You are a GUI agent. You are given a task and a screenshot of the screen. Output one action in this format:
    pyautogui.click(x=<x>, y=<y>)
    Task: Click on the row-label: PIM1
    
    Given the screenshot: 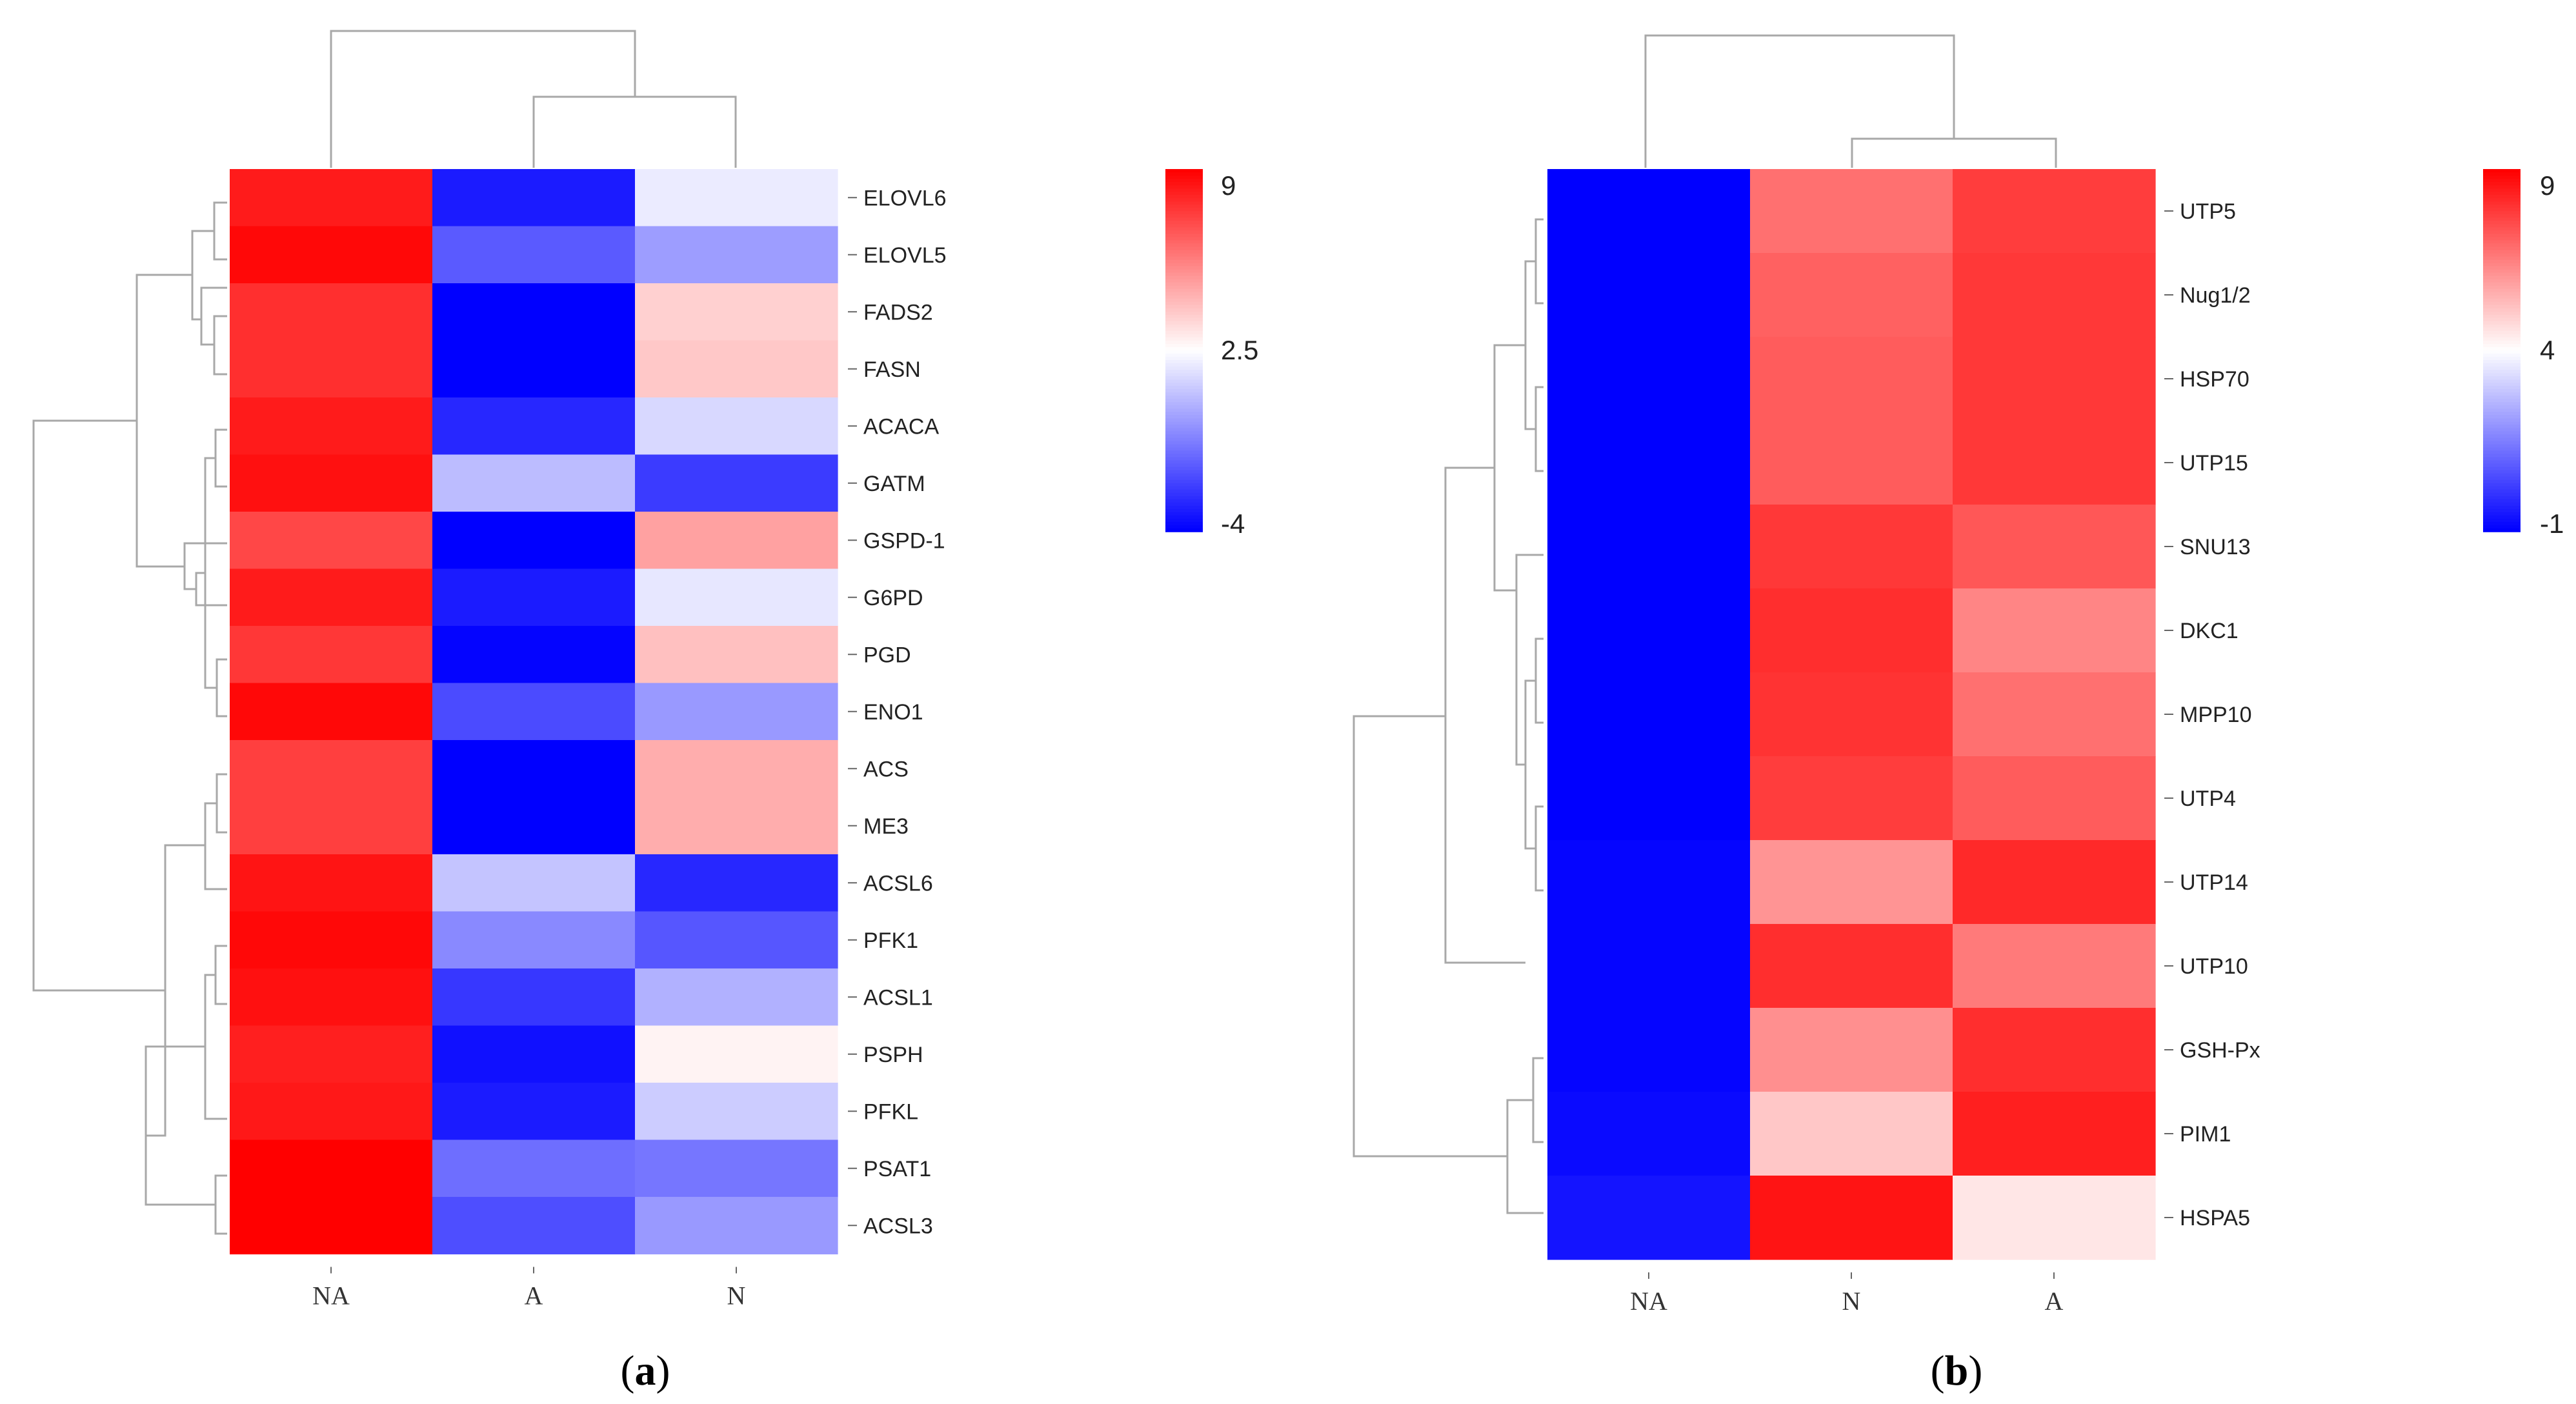 What is the action you would take?
    pyautogui.click(x=2205, y=1134)
    